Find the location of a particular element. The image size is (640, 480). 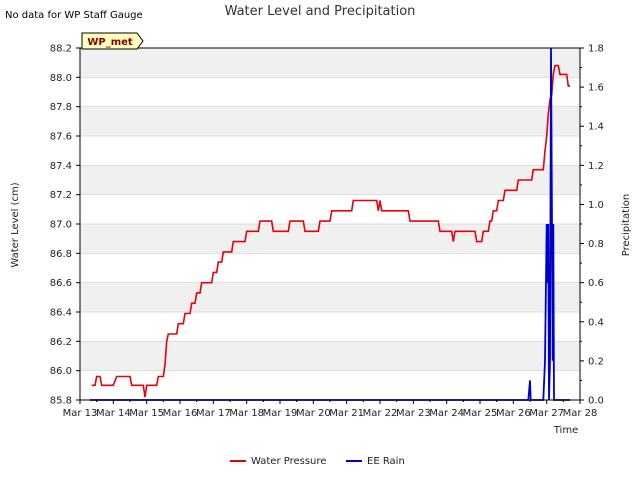

y-tick-label: 86.6 is located at coordinates (61, 283).